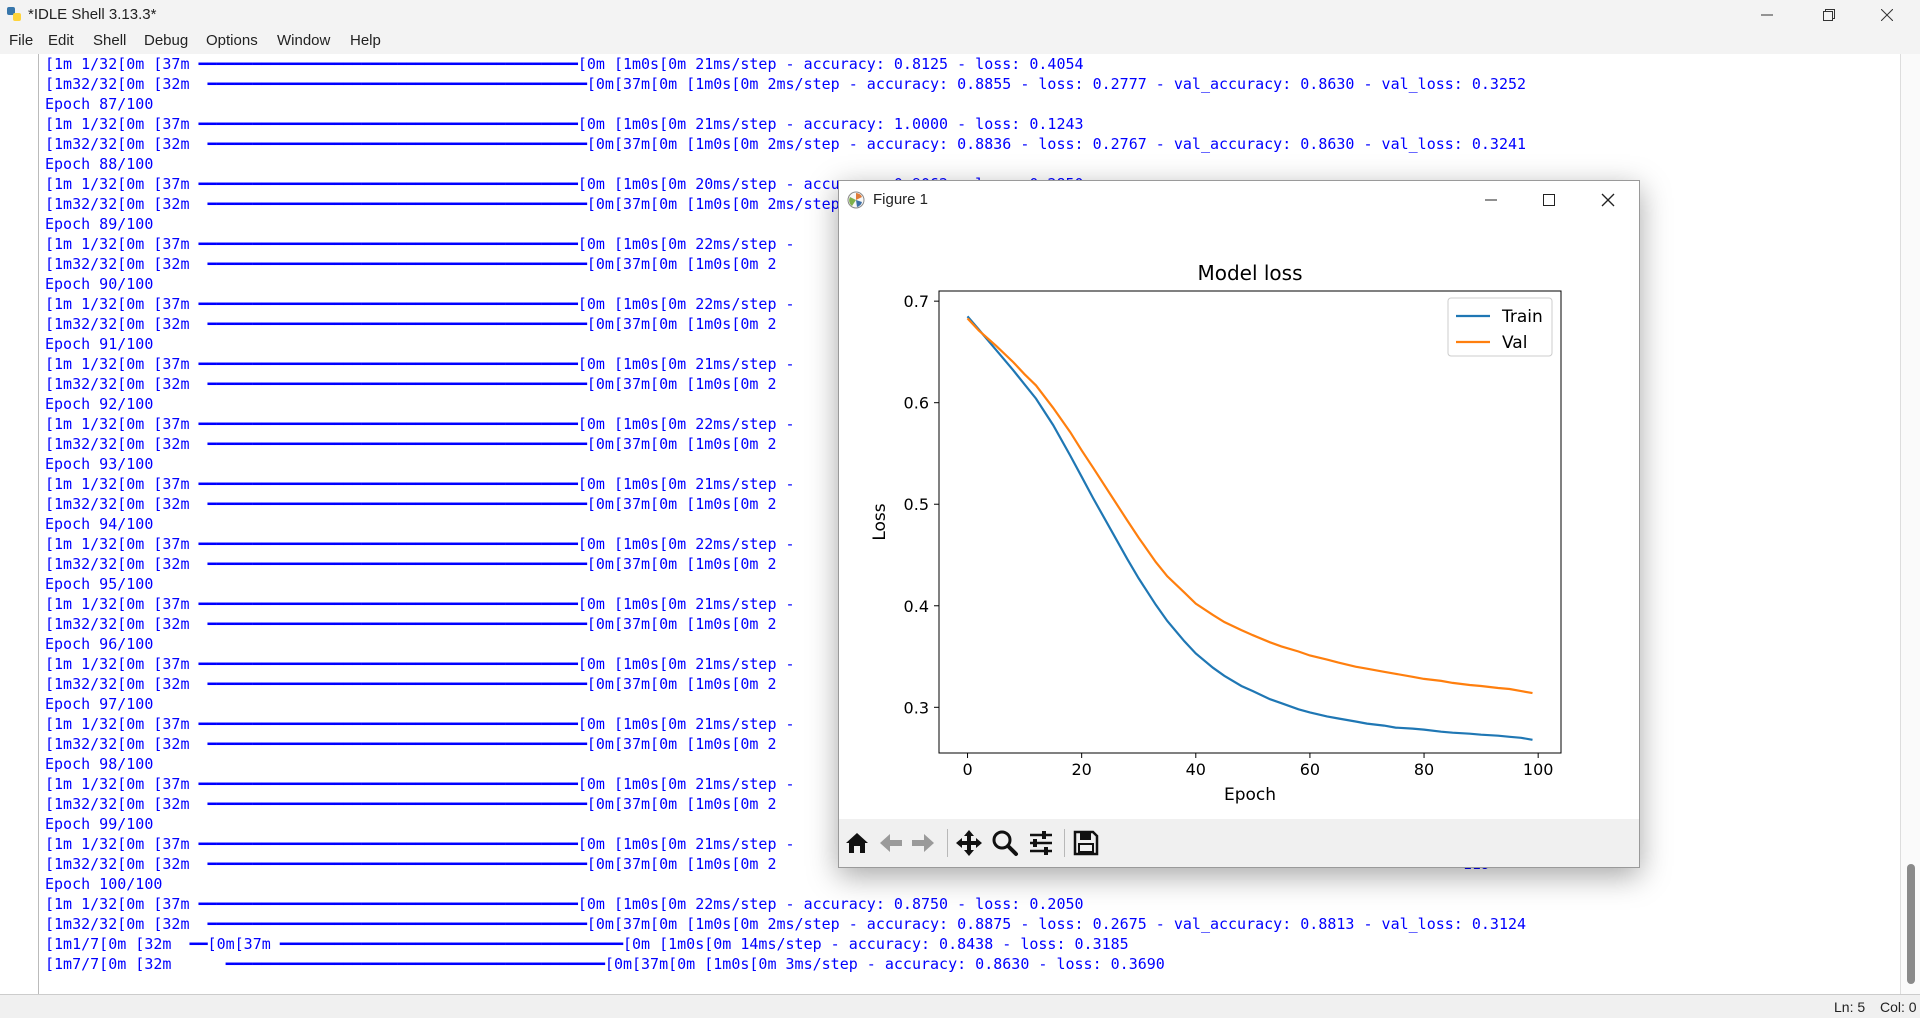 This screenshot has width=1920, height=1018. I want to click on series-line-val, so click(1250, 505).